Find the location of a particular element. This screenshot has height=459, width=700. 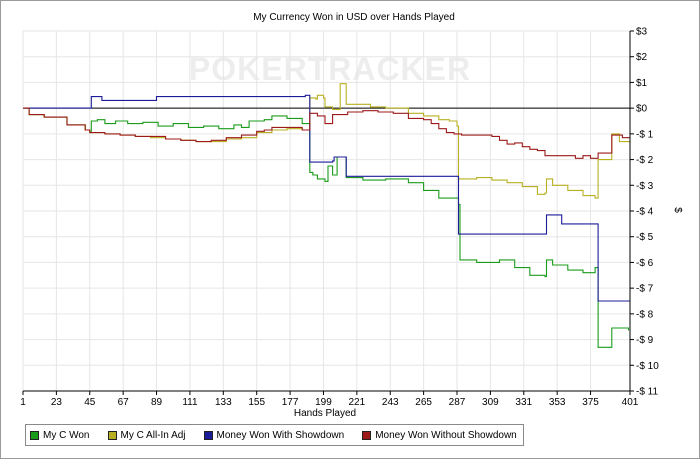

x-tick-label: 45 is located at coordinates (90, 402).